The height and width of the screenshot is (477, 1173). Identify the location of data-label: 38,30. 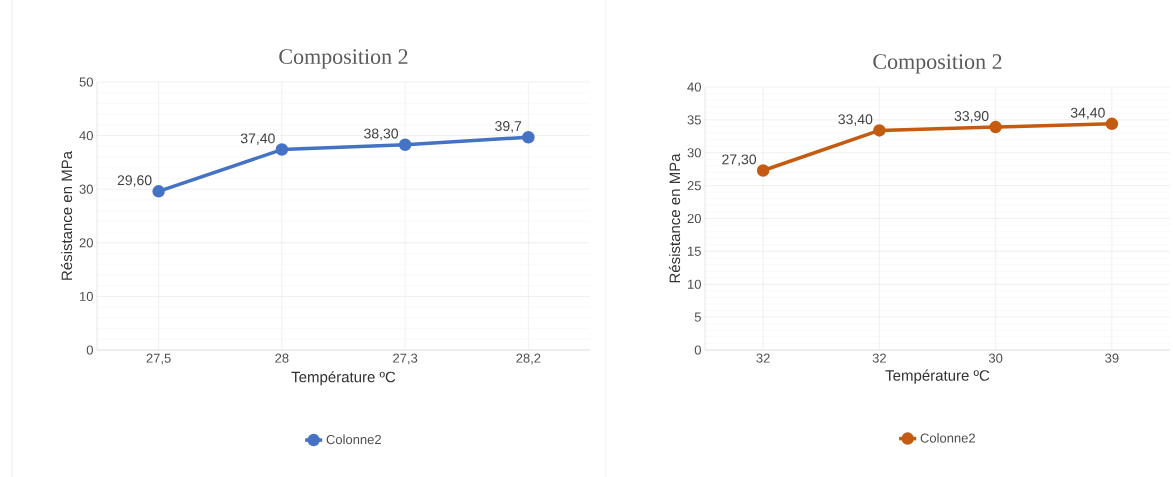
(381, 134).